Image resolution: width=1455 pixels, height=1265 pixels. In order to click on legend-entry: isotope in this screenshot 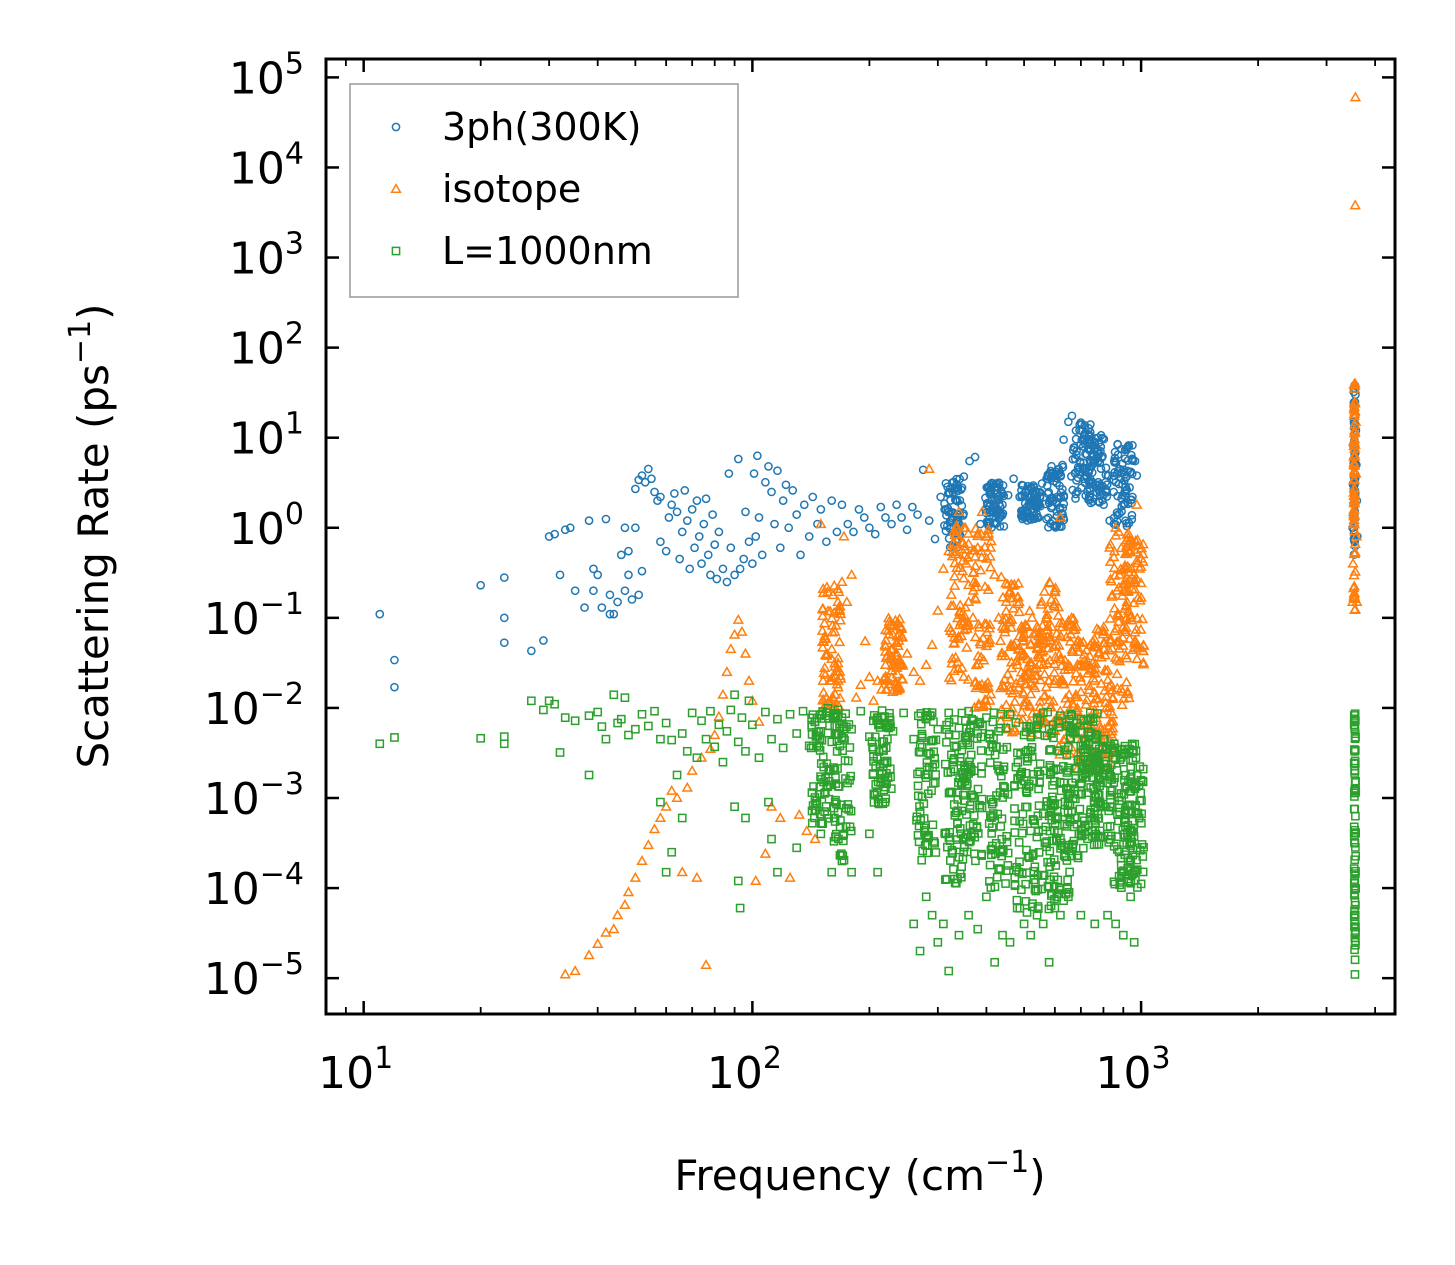, I will do `click(485, 189)`.